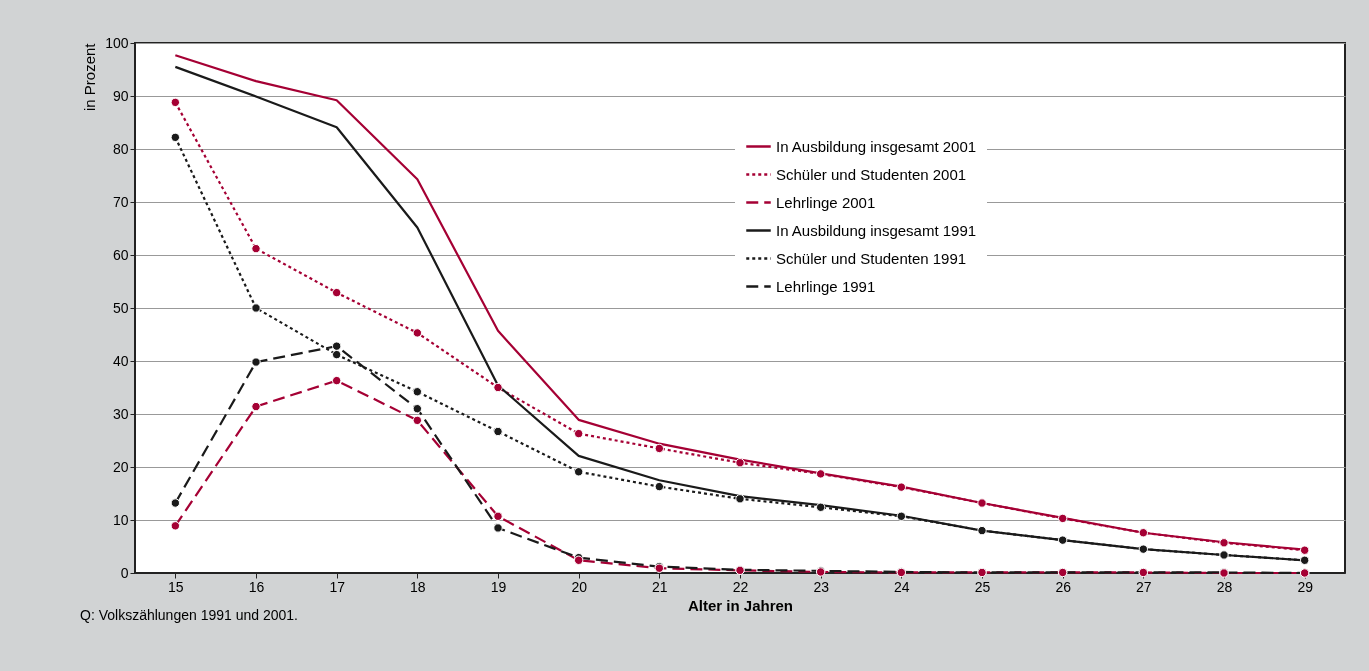  I want to click on x-tick-label: 24, so click(902, 586).